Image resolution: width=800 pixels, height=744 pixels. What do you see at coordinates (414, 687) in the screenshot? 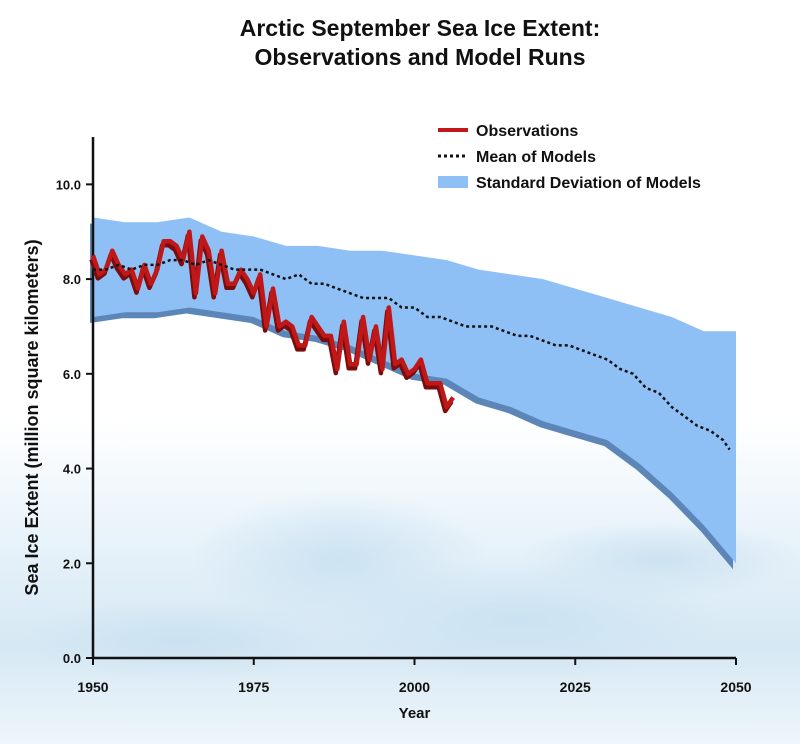
I see `x-tick-label: 2000` at bounding box center [414, 687].